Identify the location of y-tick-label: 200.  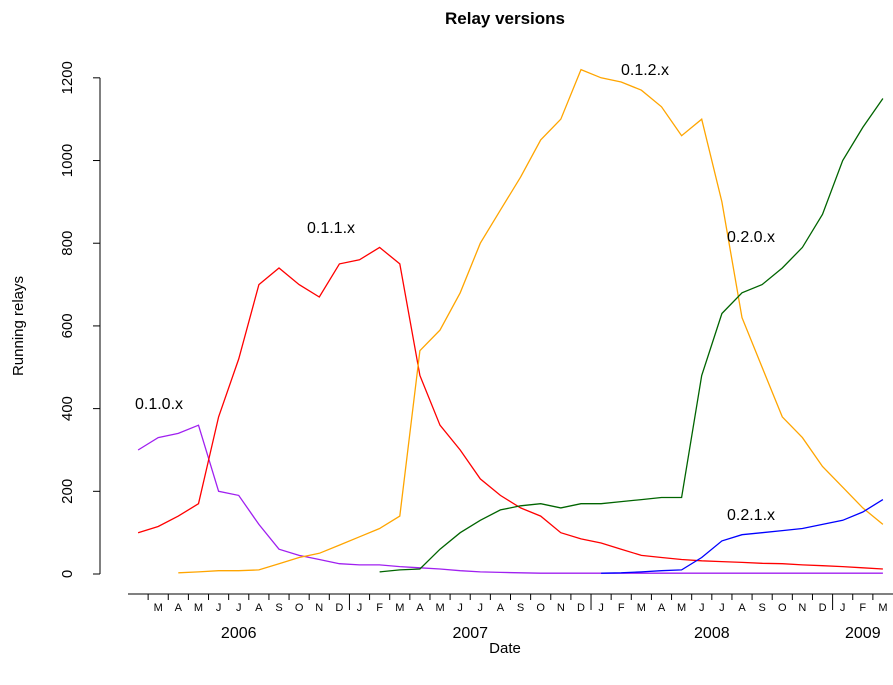
(67, 491).